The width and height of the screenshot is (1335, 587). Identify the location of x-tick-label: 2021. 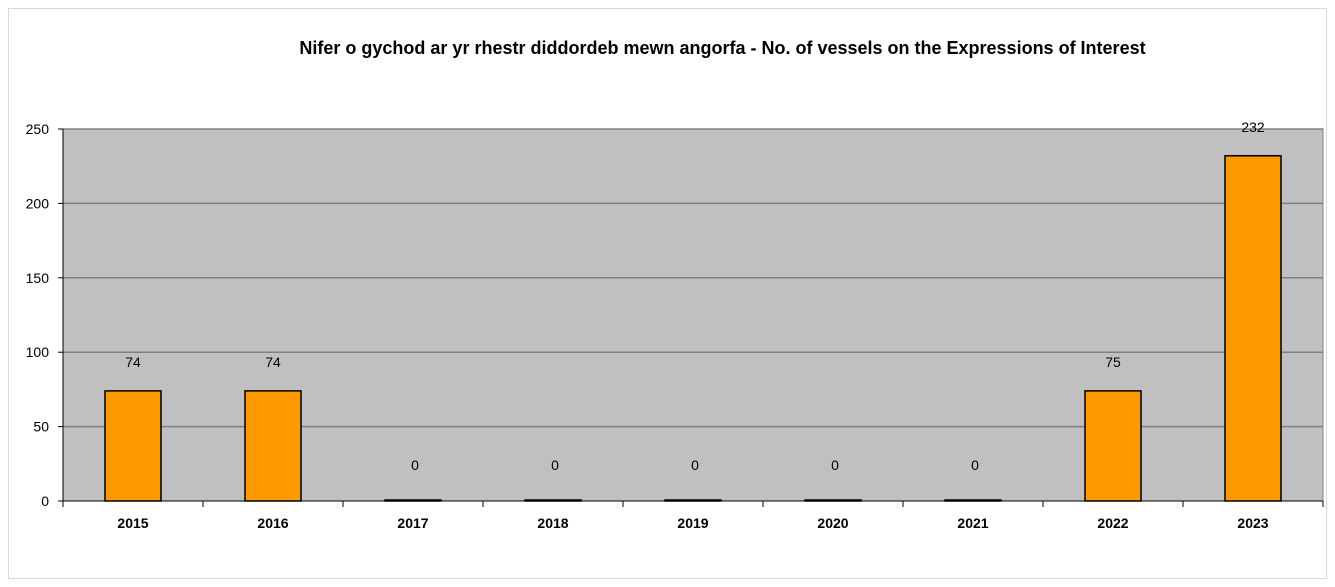
(972, 523).